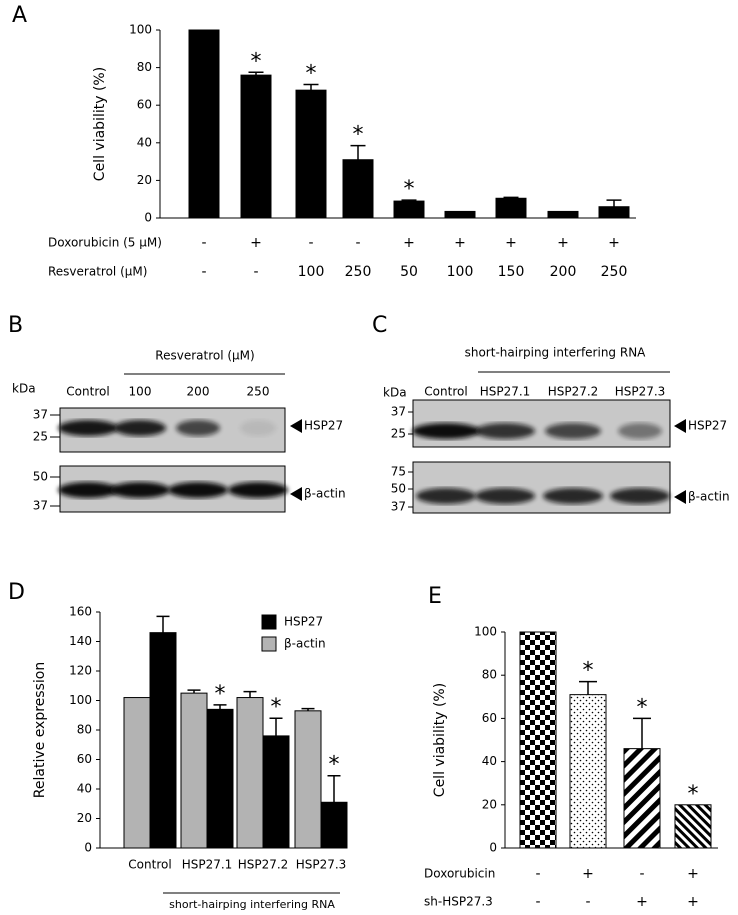 The width and height of the screenshot is (738, 915). What do you see at coordinates (40, 437) in the screenshot?
I see `marker-label: 25` at bounding box center [40, 437].